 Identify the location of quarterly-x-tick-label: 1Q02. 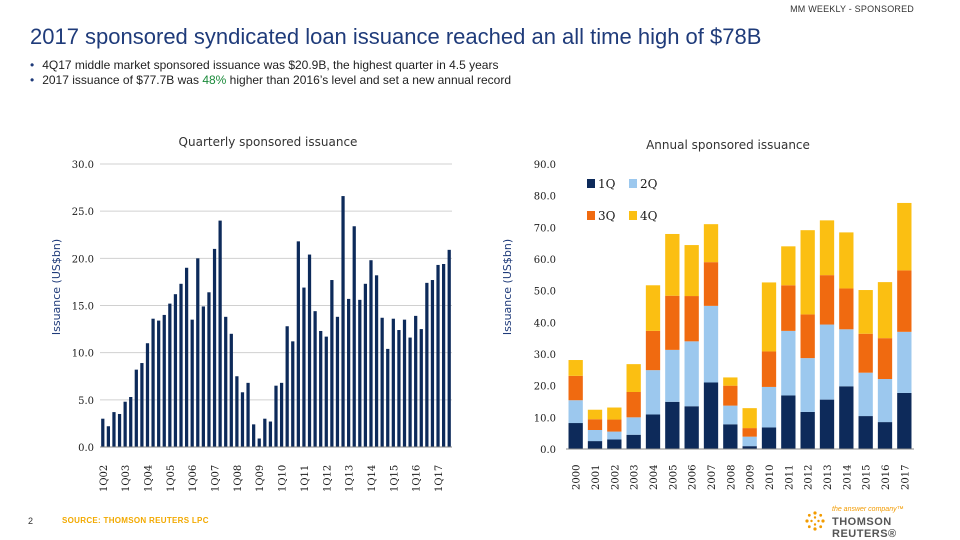
(104, 478).